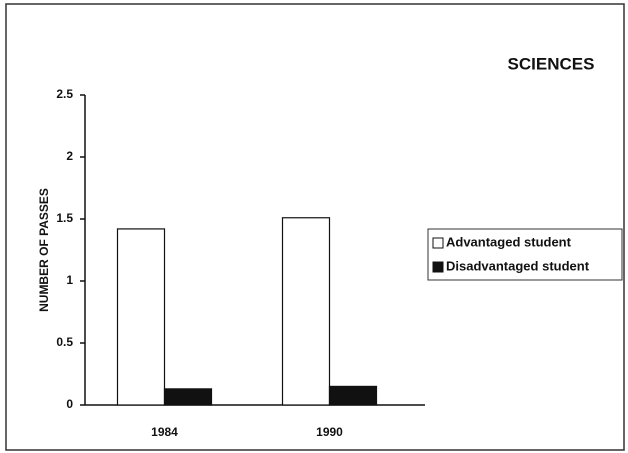  What do you see at coordinates (164, 432) in the screenshot?
I see `x-tick-label: 1984` at bounding box center [164, 432].